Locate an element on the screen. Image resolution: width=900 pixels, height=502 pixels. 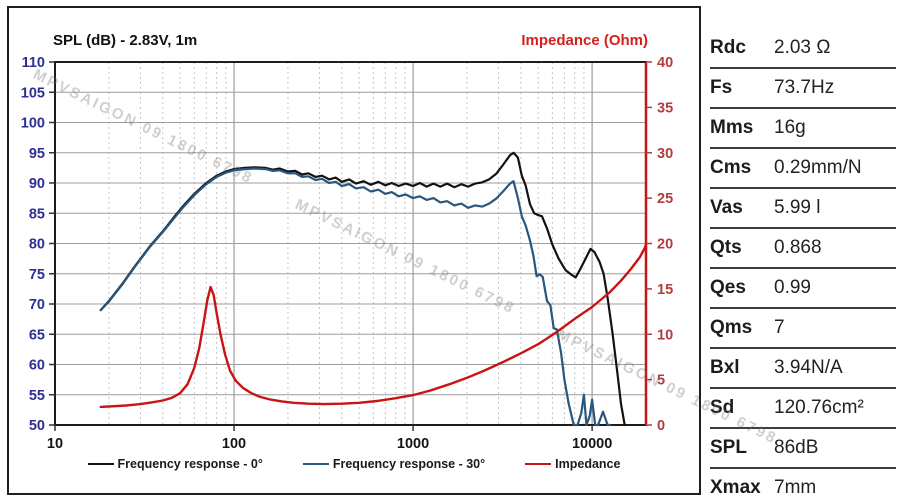
table-row: Qes 0.99 is located at coordinates (803, 289).